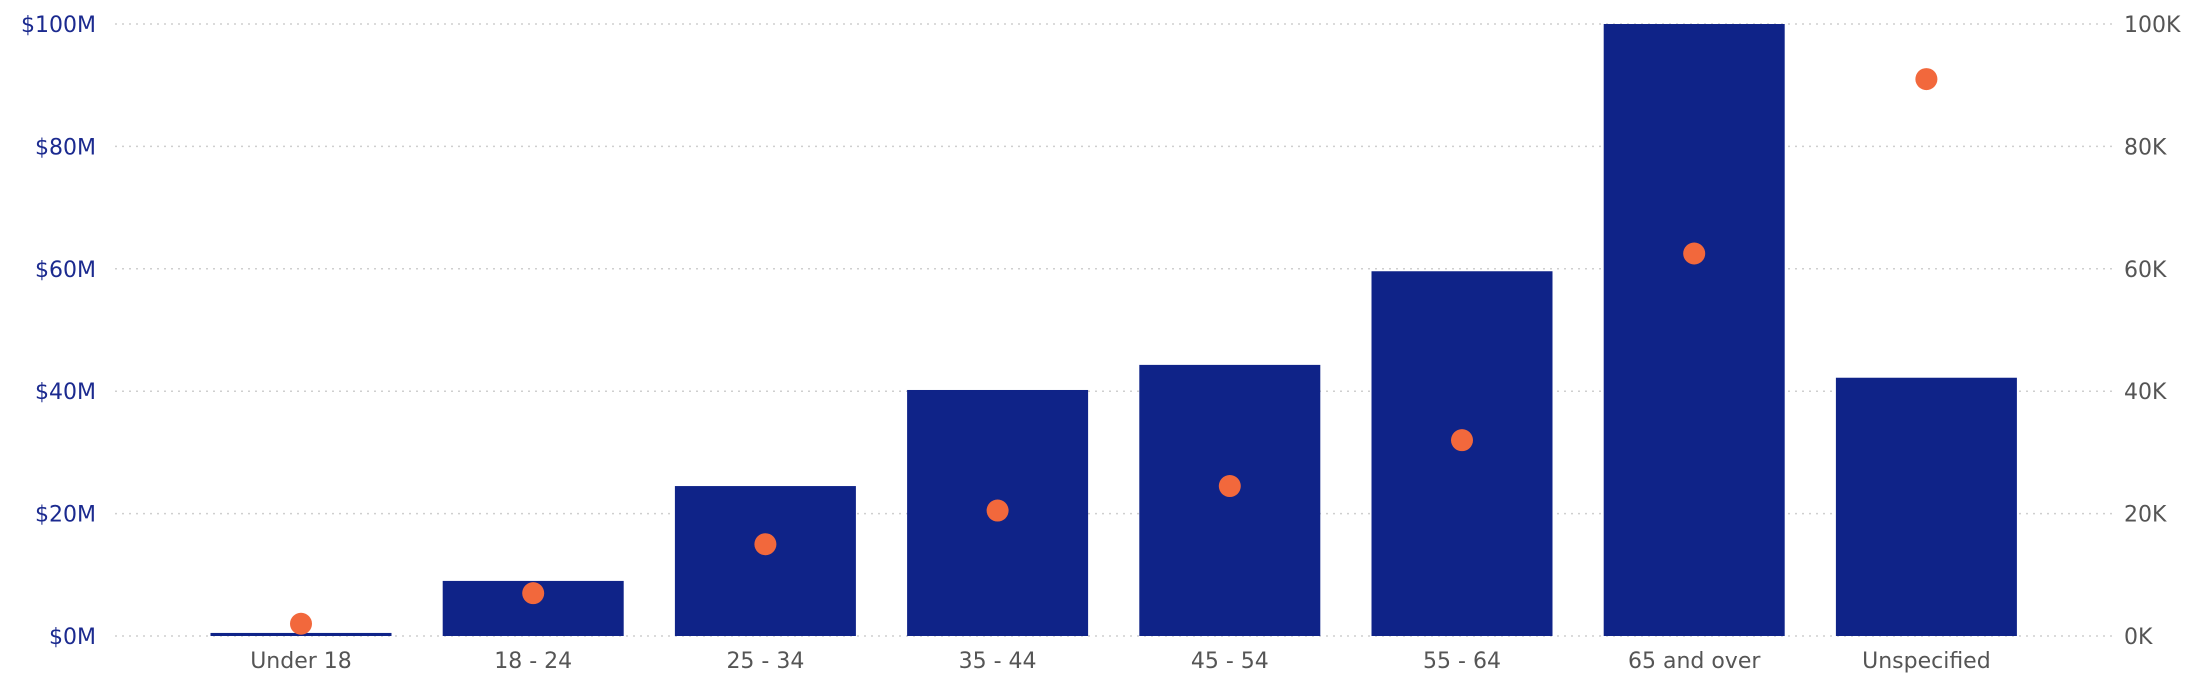  Describe the element at coordinates (2145, 392) in the screenshot. I see `right-axis-tick-label: 40K` at that location.